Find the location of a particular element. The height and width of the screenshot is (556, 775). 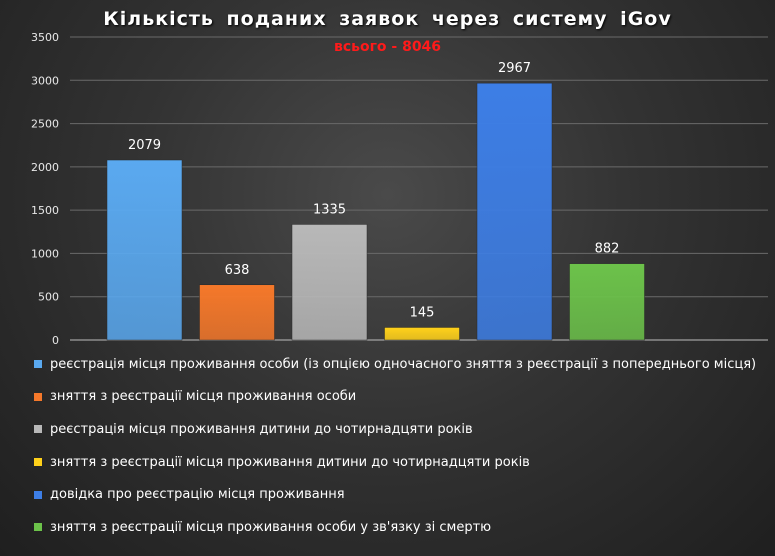

bar-value-label: 2079 is located at coordinates (144, 145).